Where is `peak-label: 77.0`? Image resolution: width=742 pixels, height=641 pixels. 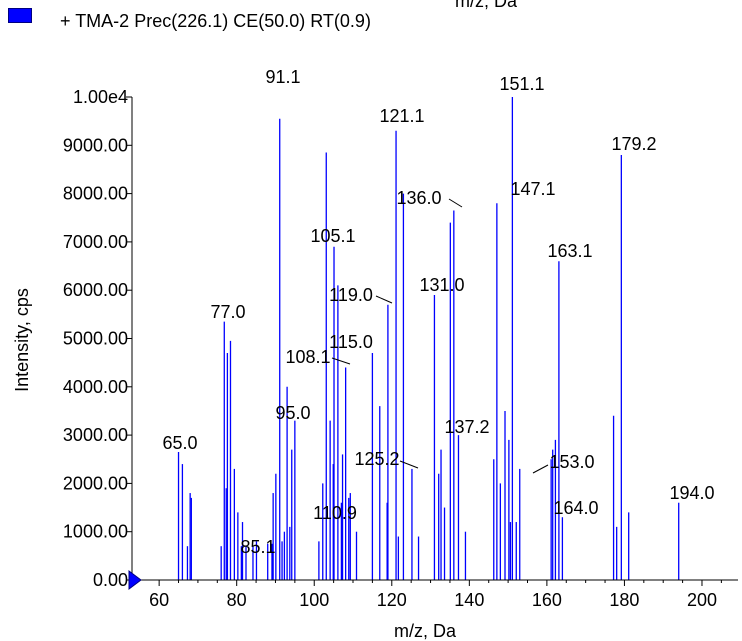
peak-label: 77.0 is located at coordinates (227, 312).